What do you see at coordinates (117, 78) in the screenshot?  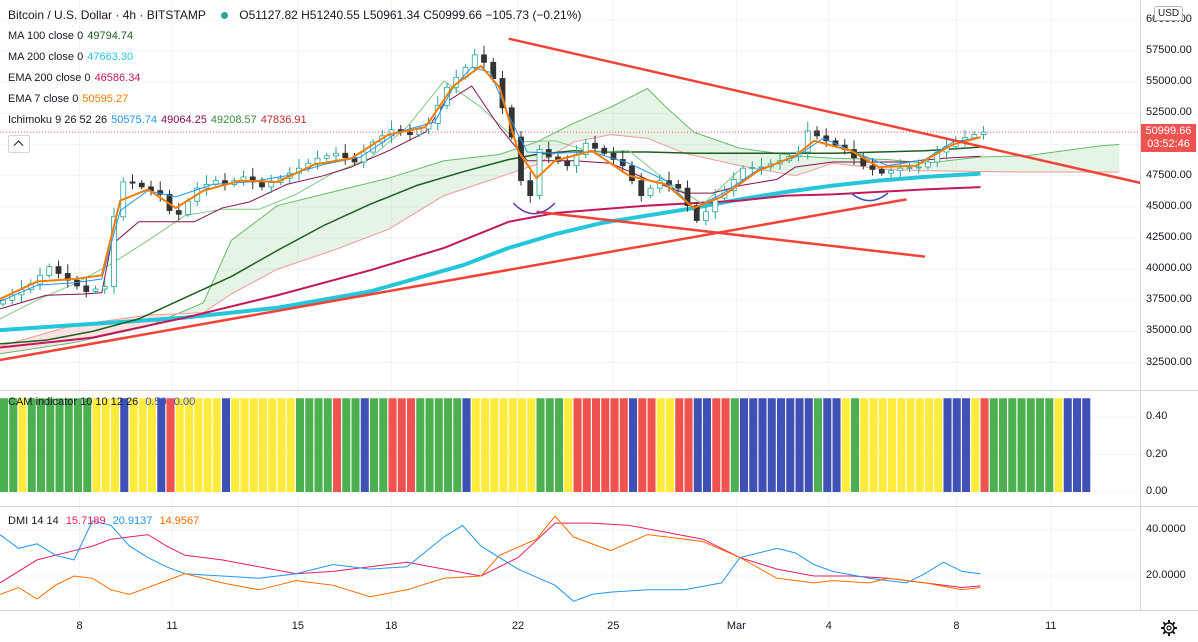 I see `indicator-value: 46586.34` at bounding box center [117, 78].